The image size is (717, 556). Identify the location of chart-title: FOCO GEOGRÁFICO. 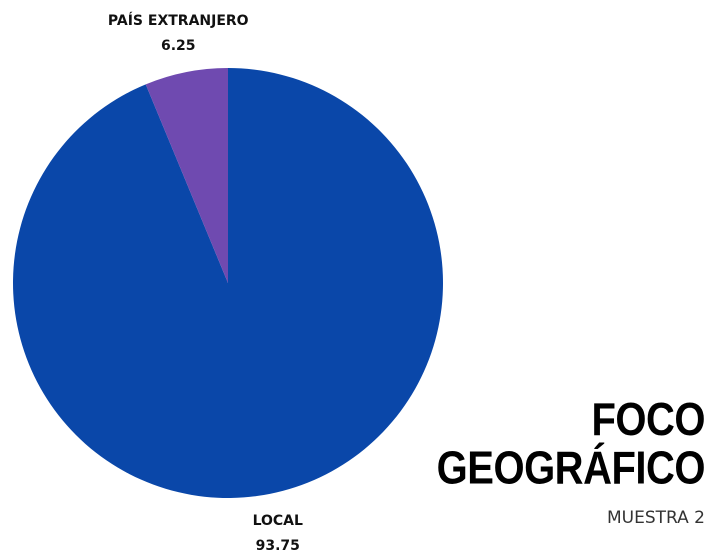
(571, 444).